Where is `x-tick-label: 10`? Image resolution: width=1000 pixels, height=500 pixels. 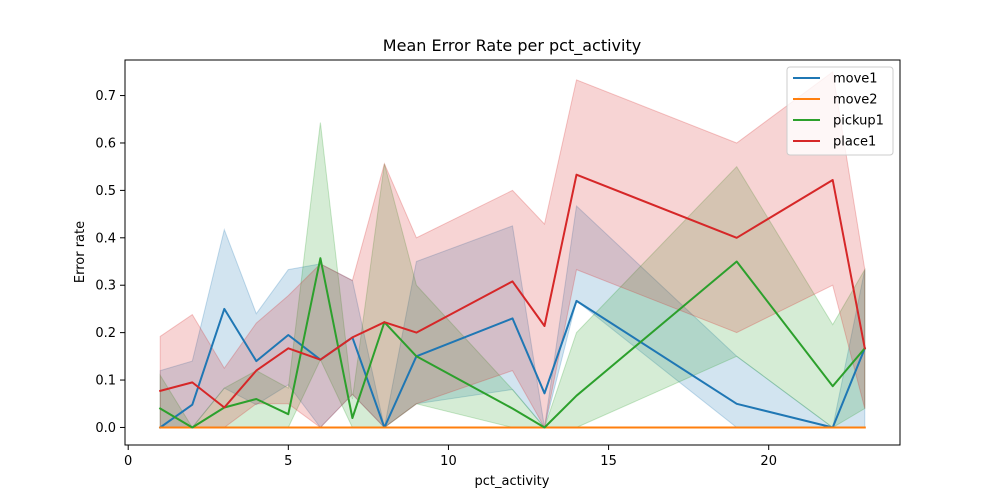 x-tick-label: 10 is located at coordinates (448, 461).